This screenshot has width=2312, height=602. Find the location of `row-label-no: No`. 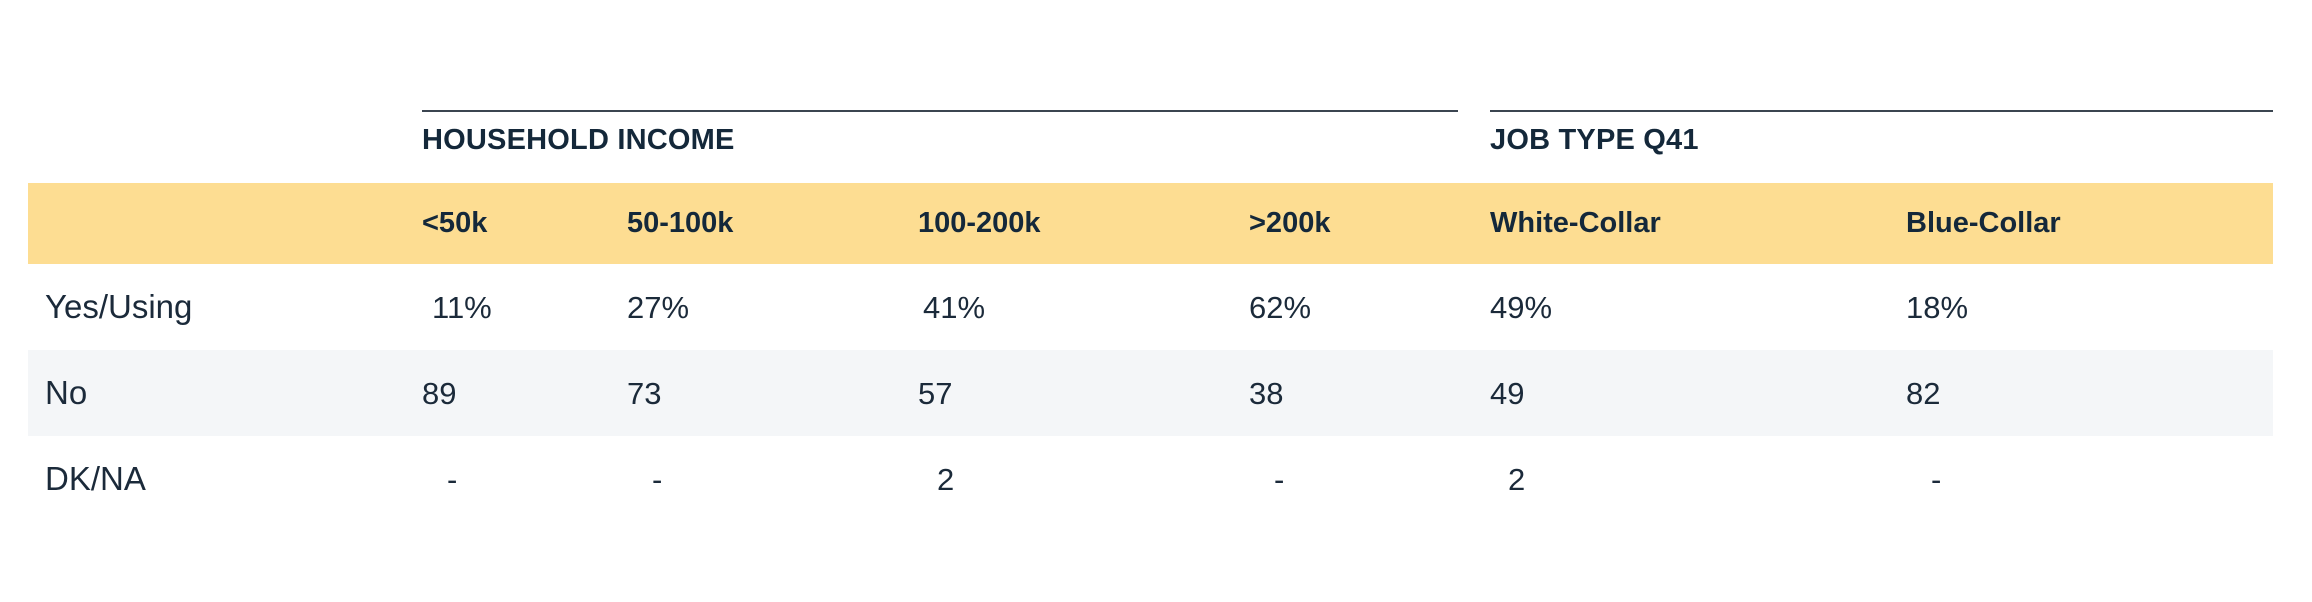

row-label-no: No is located at coordinates (66, 392).